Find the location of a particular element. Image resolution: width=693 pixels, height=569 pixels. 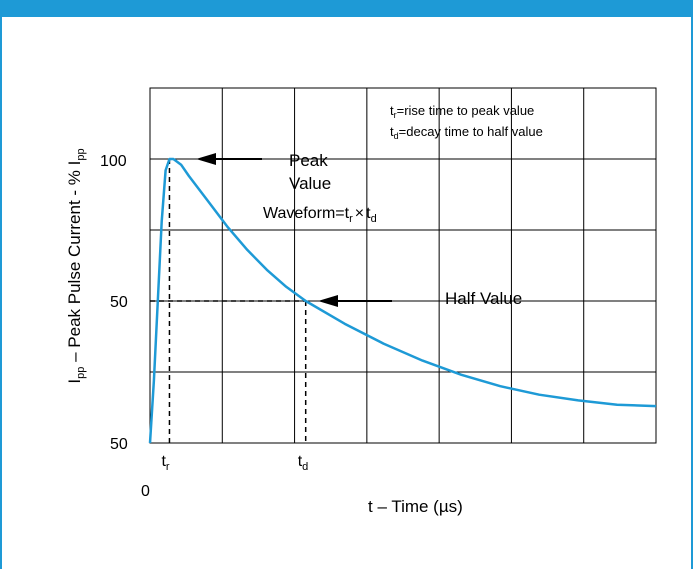

waveform-annotation: Waveform=tr × td is located at coordinates (320, 215).